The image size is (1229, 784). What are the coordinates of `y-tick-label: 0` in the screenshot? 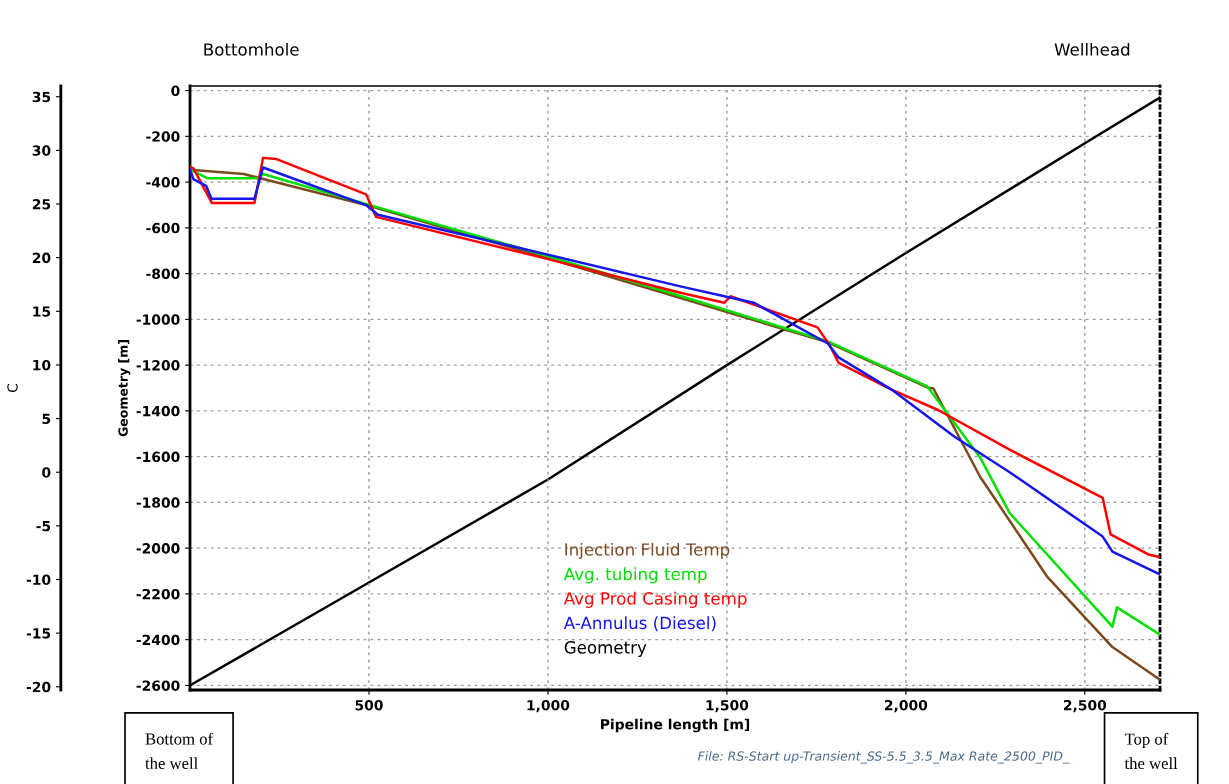 It's located at (46, 472).